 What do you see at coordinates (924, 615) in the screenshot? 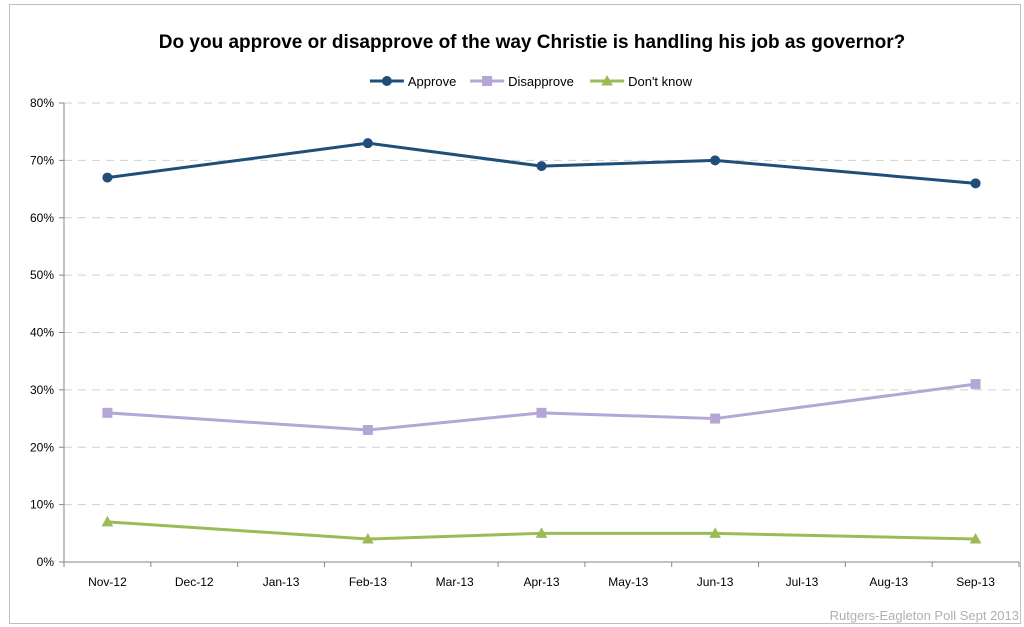
I see `source-note: Rutgers-Eagleton Poll Sept 2013` at bounding box center [924, 615].